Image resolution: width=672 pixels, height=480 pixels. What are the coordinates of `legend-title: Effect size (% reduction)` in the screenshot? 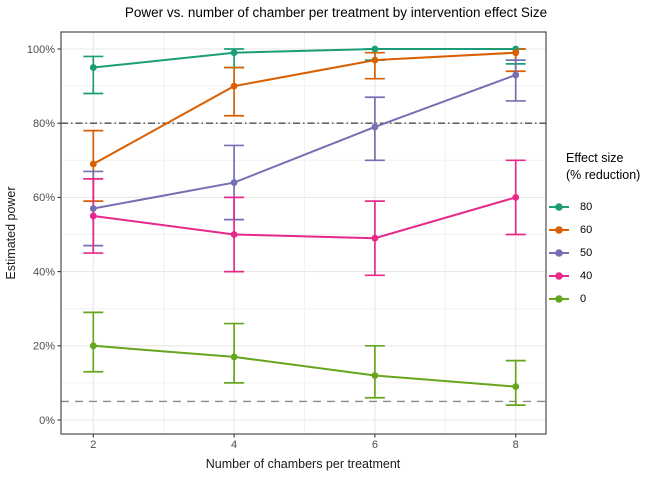 It's located at (618, 166).